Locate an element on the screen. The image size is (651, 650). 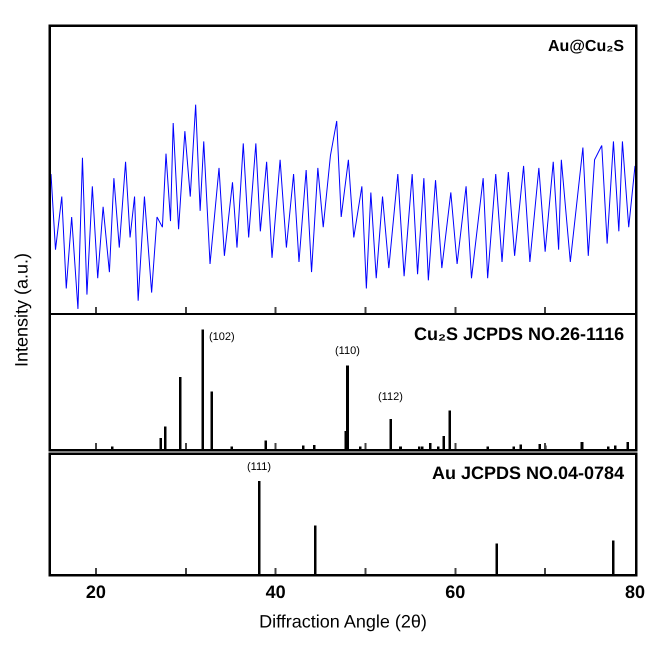
x-tick-label: 40 is located at coordinates (276, 592).